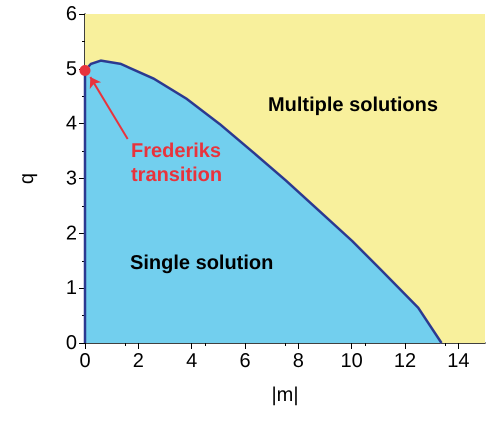  What do you see at coordinates (353, 105) in the screenshot?
I see `annotation: Multiple solutions` at bounding box center [353, 105].